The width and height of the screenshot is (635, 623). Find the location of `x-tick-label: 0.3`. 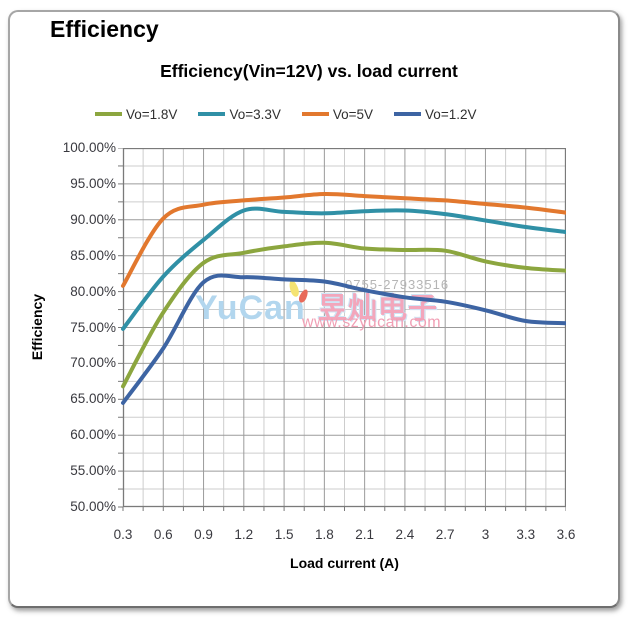

x-tick-label: 0.3 is located at coordinates (123, 534).